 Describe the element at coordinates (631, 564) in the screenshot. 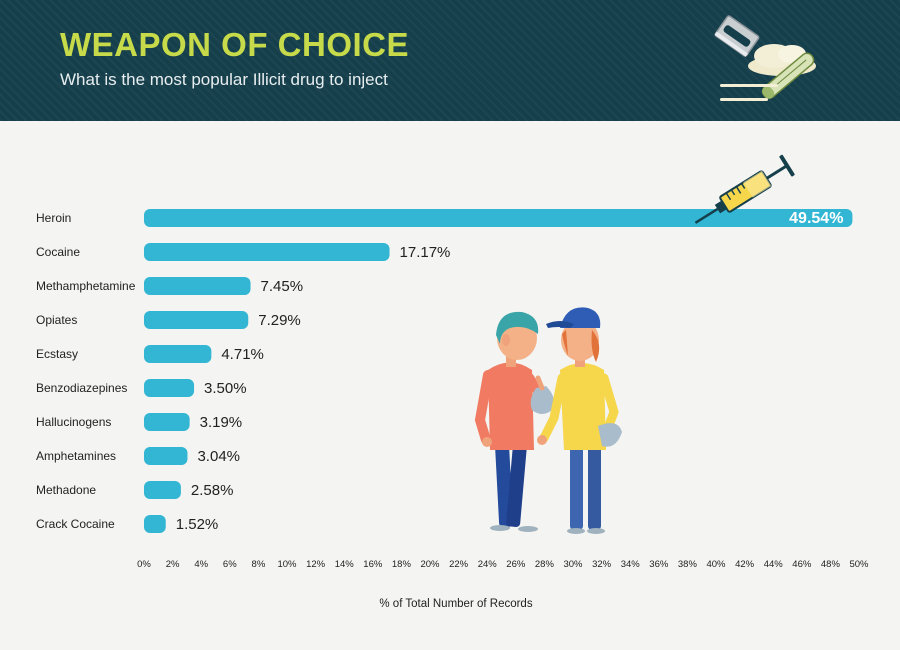

I see `x-tick-label: 34%` at that location.